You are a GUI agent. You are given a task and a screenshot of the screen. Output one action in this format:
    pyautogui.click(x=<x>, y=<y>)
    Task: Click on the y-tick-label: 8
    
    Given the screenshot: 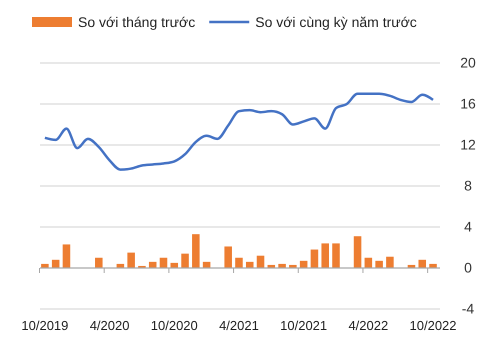 What is the action you would take?
    pyautogui.click(x=468, y=185)
    